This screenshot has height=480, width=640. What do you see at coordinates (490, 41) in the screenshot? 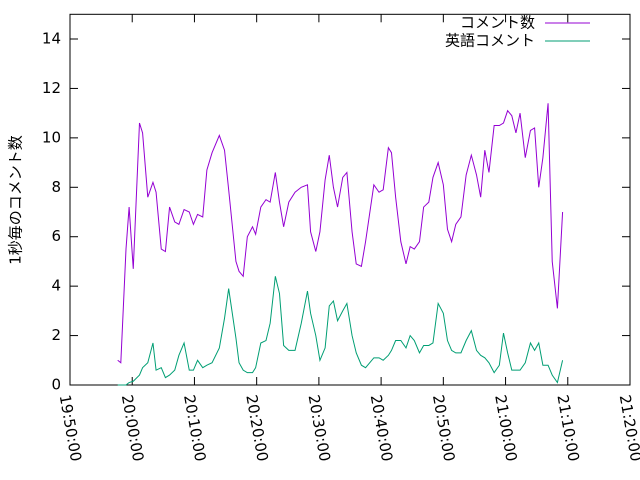
I see `legend-label: 英語コメント` at bounding box center [490, 41].